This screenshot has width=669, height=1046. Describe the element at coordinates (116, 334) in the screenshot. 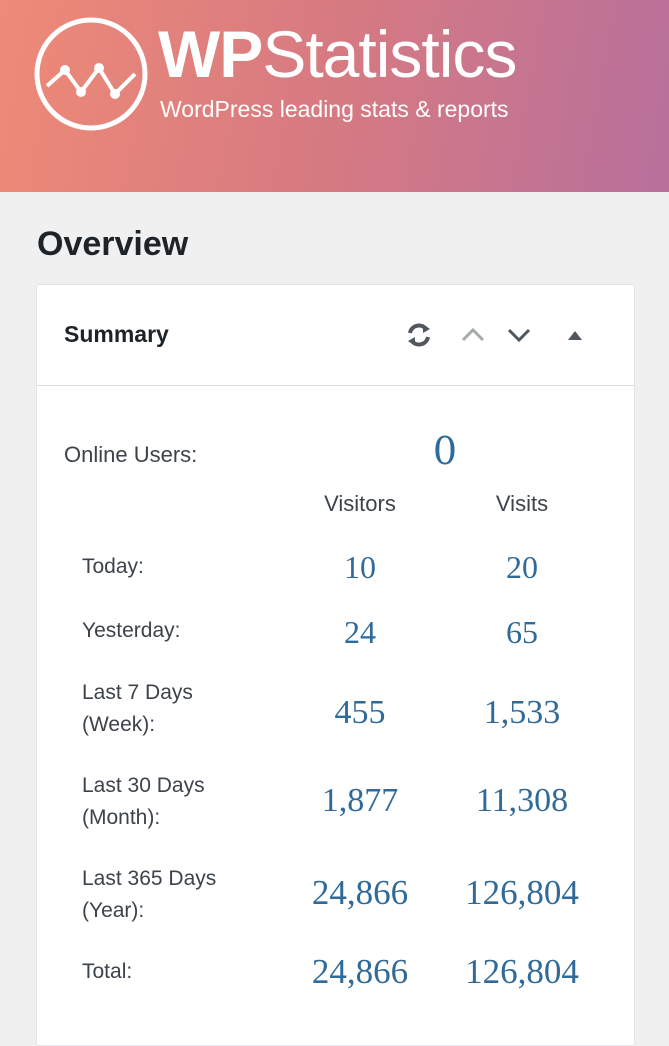

I see `summary-title: Summary` at that location.